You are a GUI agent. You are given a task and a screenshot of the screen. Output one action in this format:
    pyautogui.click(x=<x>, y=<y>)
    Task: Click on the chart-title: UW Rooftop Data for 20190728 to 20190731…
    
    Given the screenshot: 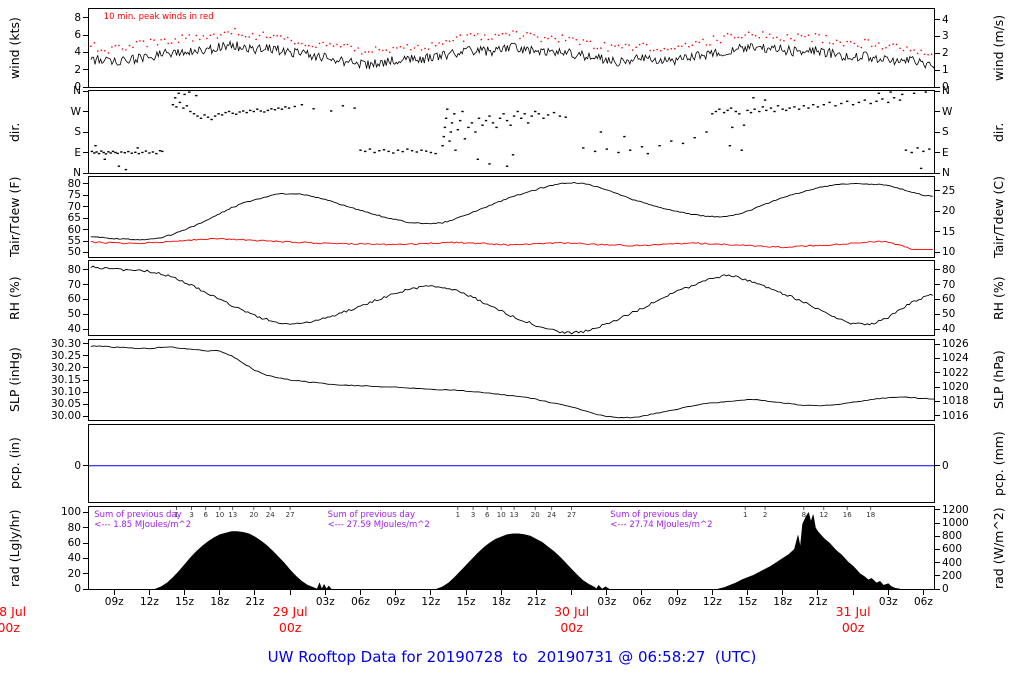 What is the action you would take?
    pyautogui.click(x=512, y=657)
    